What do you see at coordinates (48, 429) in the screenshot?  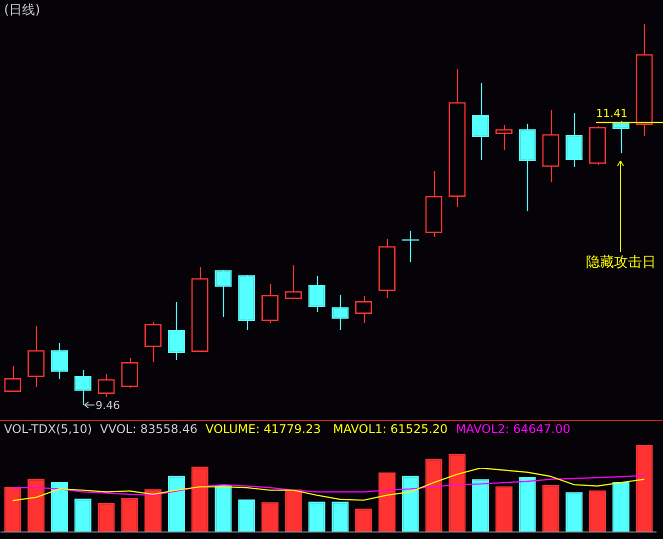 I see `chart-title: VOL-TDX(5,10)` at bounding box center [48, 429].